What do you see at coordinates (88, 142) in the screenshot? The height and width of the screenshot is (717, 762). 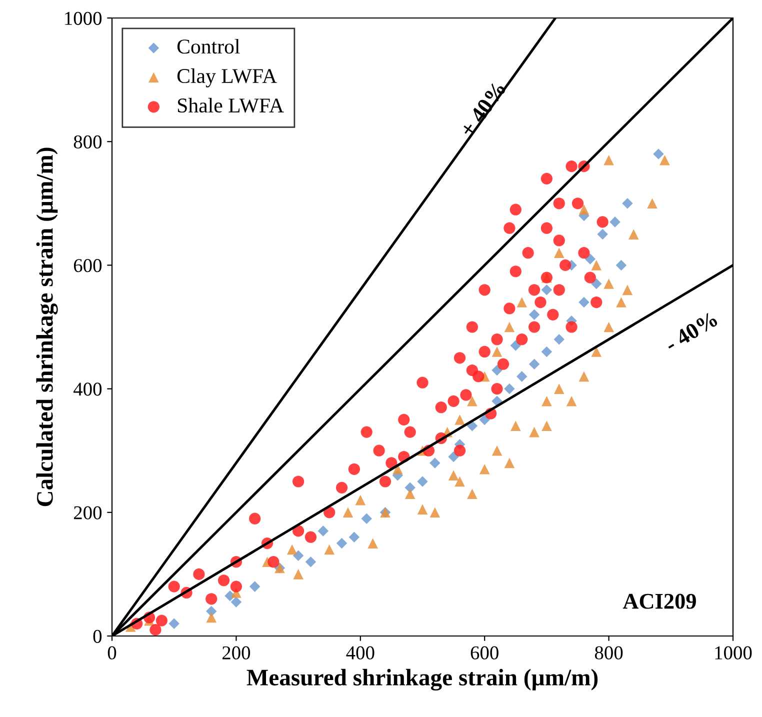 I see `y-tick-label: 800` at bounding box center [88, 142].